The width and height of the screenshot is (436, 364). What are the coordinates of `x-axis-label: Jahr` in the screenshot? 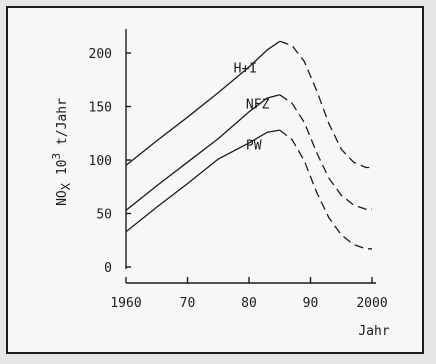 It's located at (373, 331).